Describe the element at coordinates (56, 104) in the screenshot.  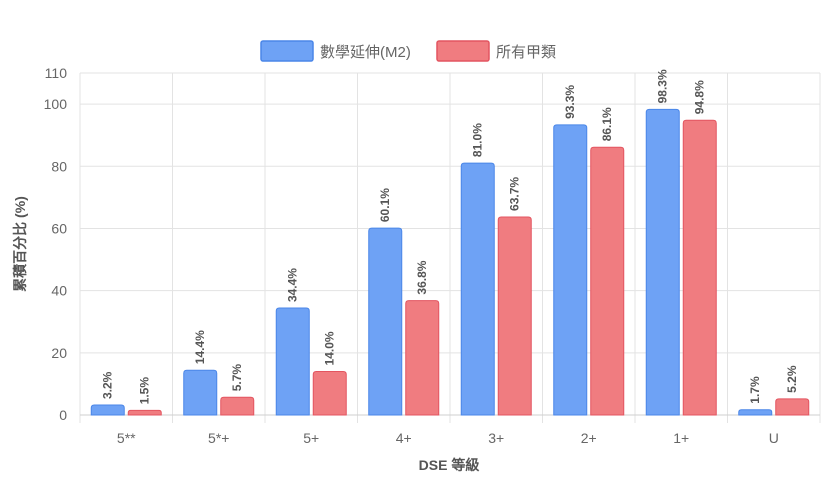
I see `y-tick-label: 100` at that location.